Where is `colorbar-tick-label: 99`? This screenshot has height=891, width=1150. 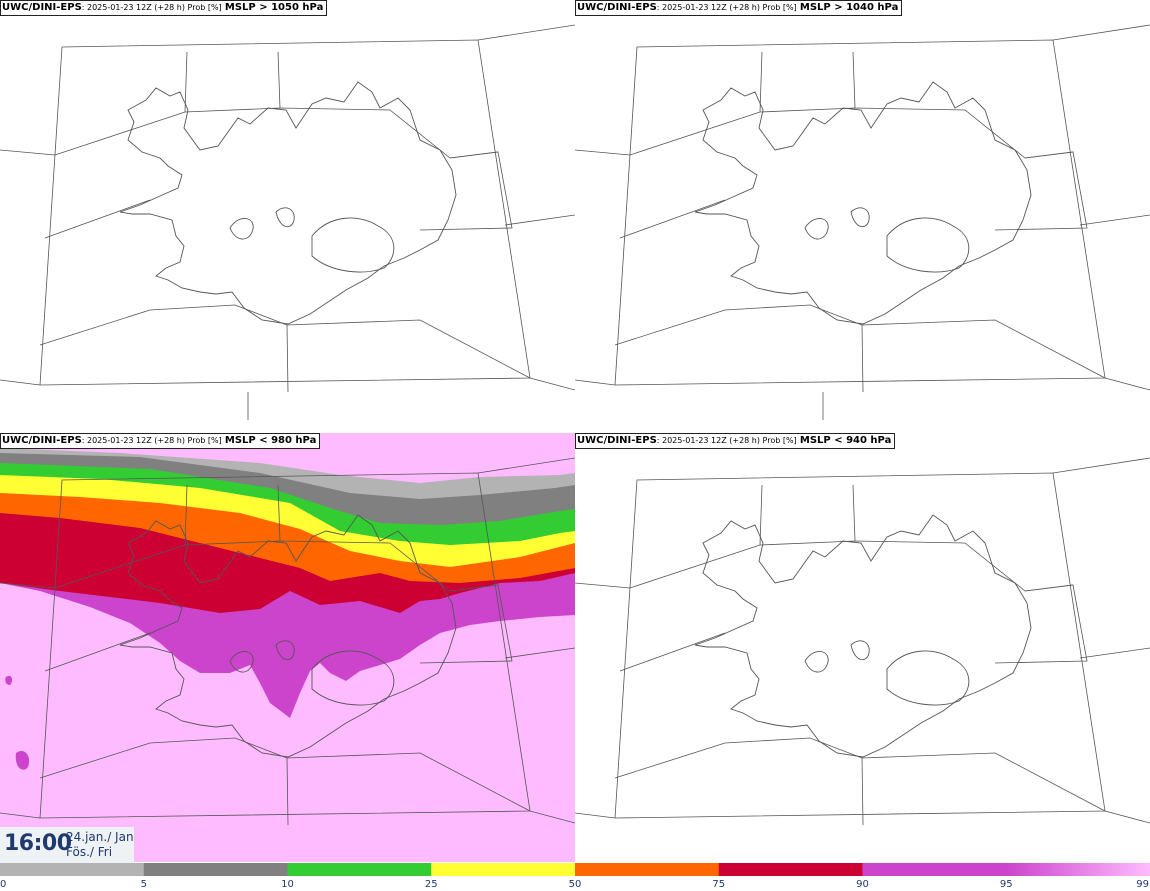 colorbar-tick-label: 99 is located at coordinates (1142, 884).